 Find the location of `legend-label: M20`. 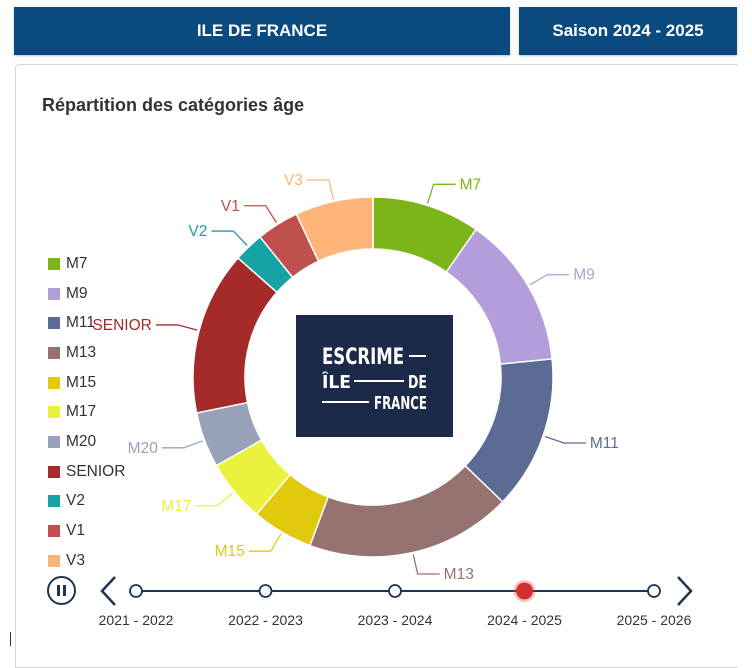

legend-label: M20 is located at coordinates (81, 441).